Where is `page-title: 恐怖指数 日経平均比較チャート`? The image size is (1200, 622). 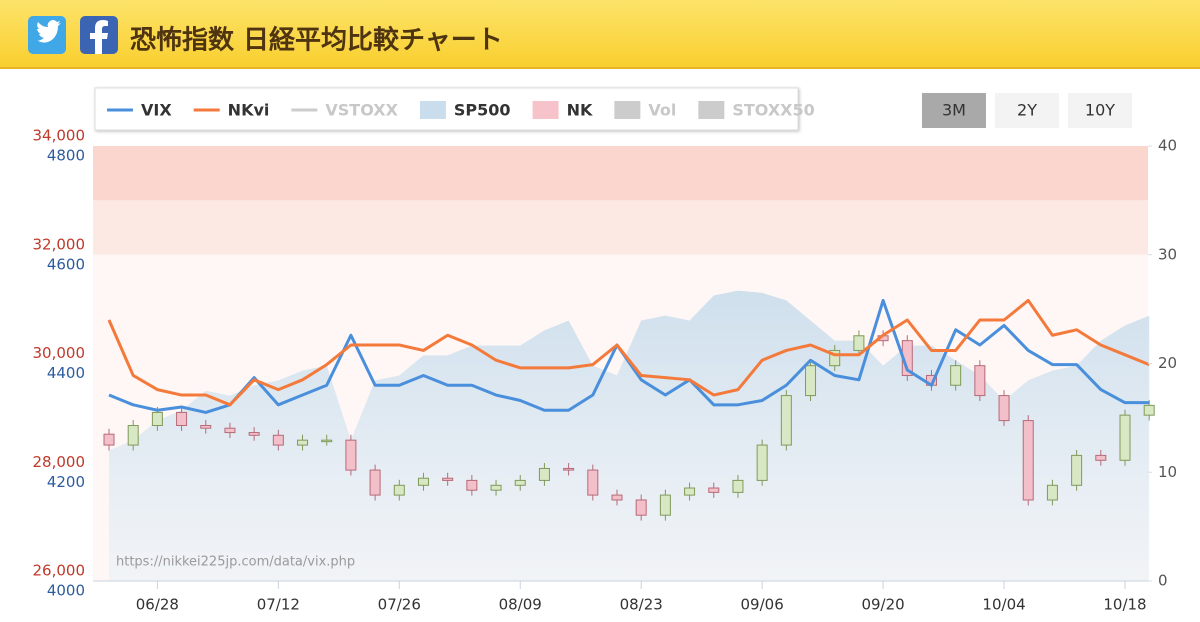 page-title: 恐怖指数 日経平均比較チャート is located at coordinates (316, 40).